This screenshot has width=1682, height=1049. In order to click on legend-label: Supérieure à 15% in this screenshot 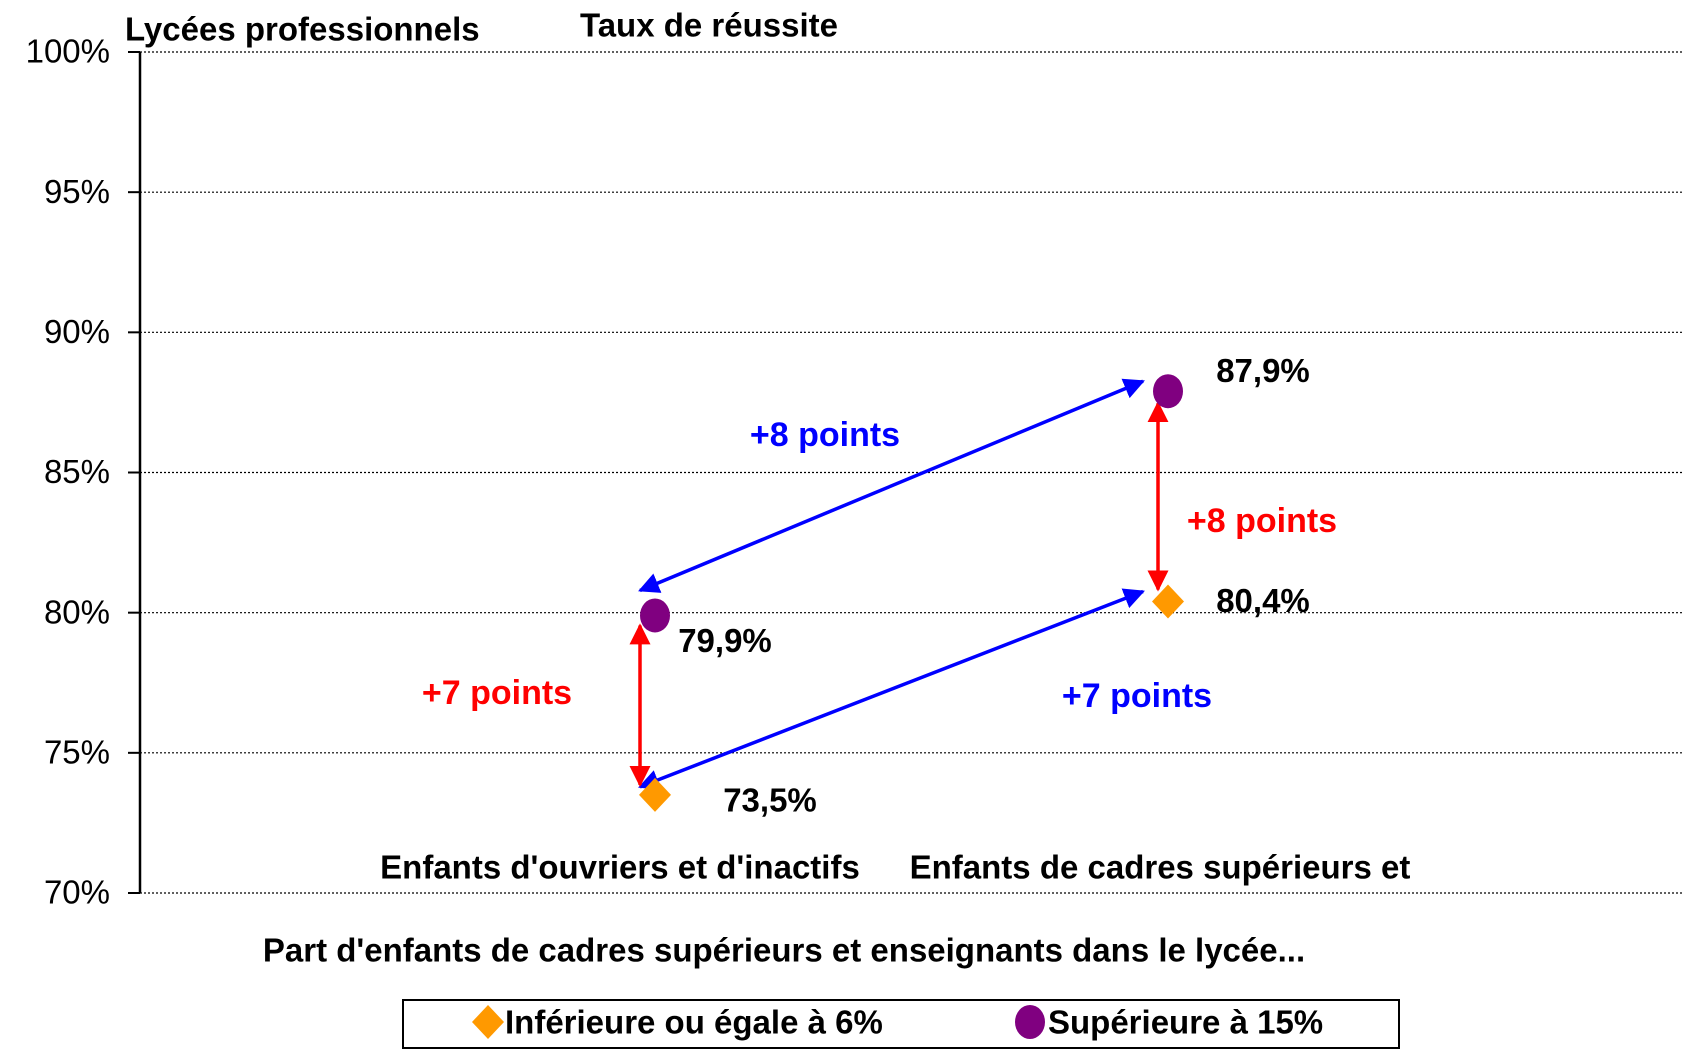, I will do `click(1185, 1022)`.